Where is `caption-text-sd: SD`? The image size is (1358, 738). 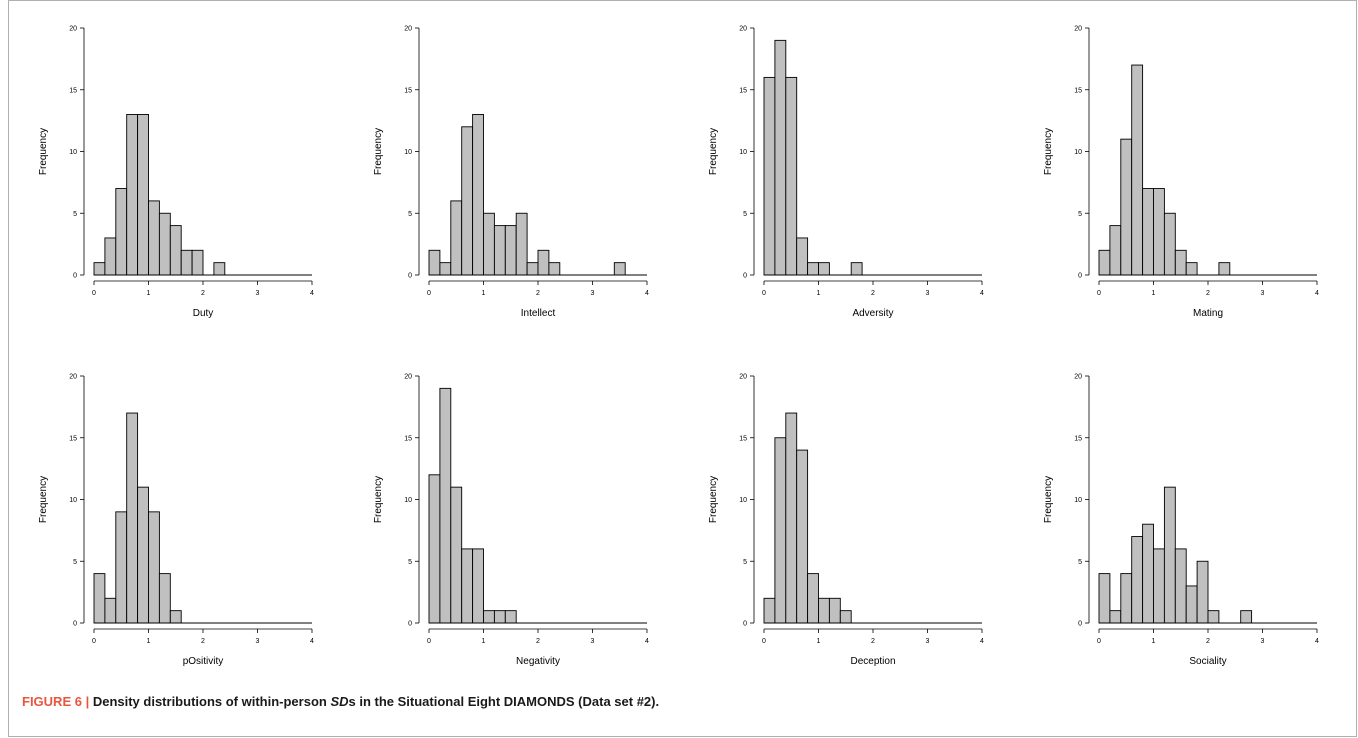 caption-text-sd: SD is located at coordinates (339, 701).